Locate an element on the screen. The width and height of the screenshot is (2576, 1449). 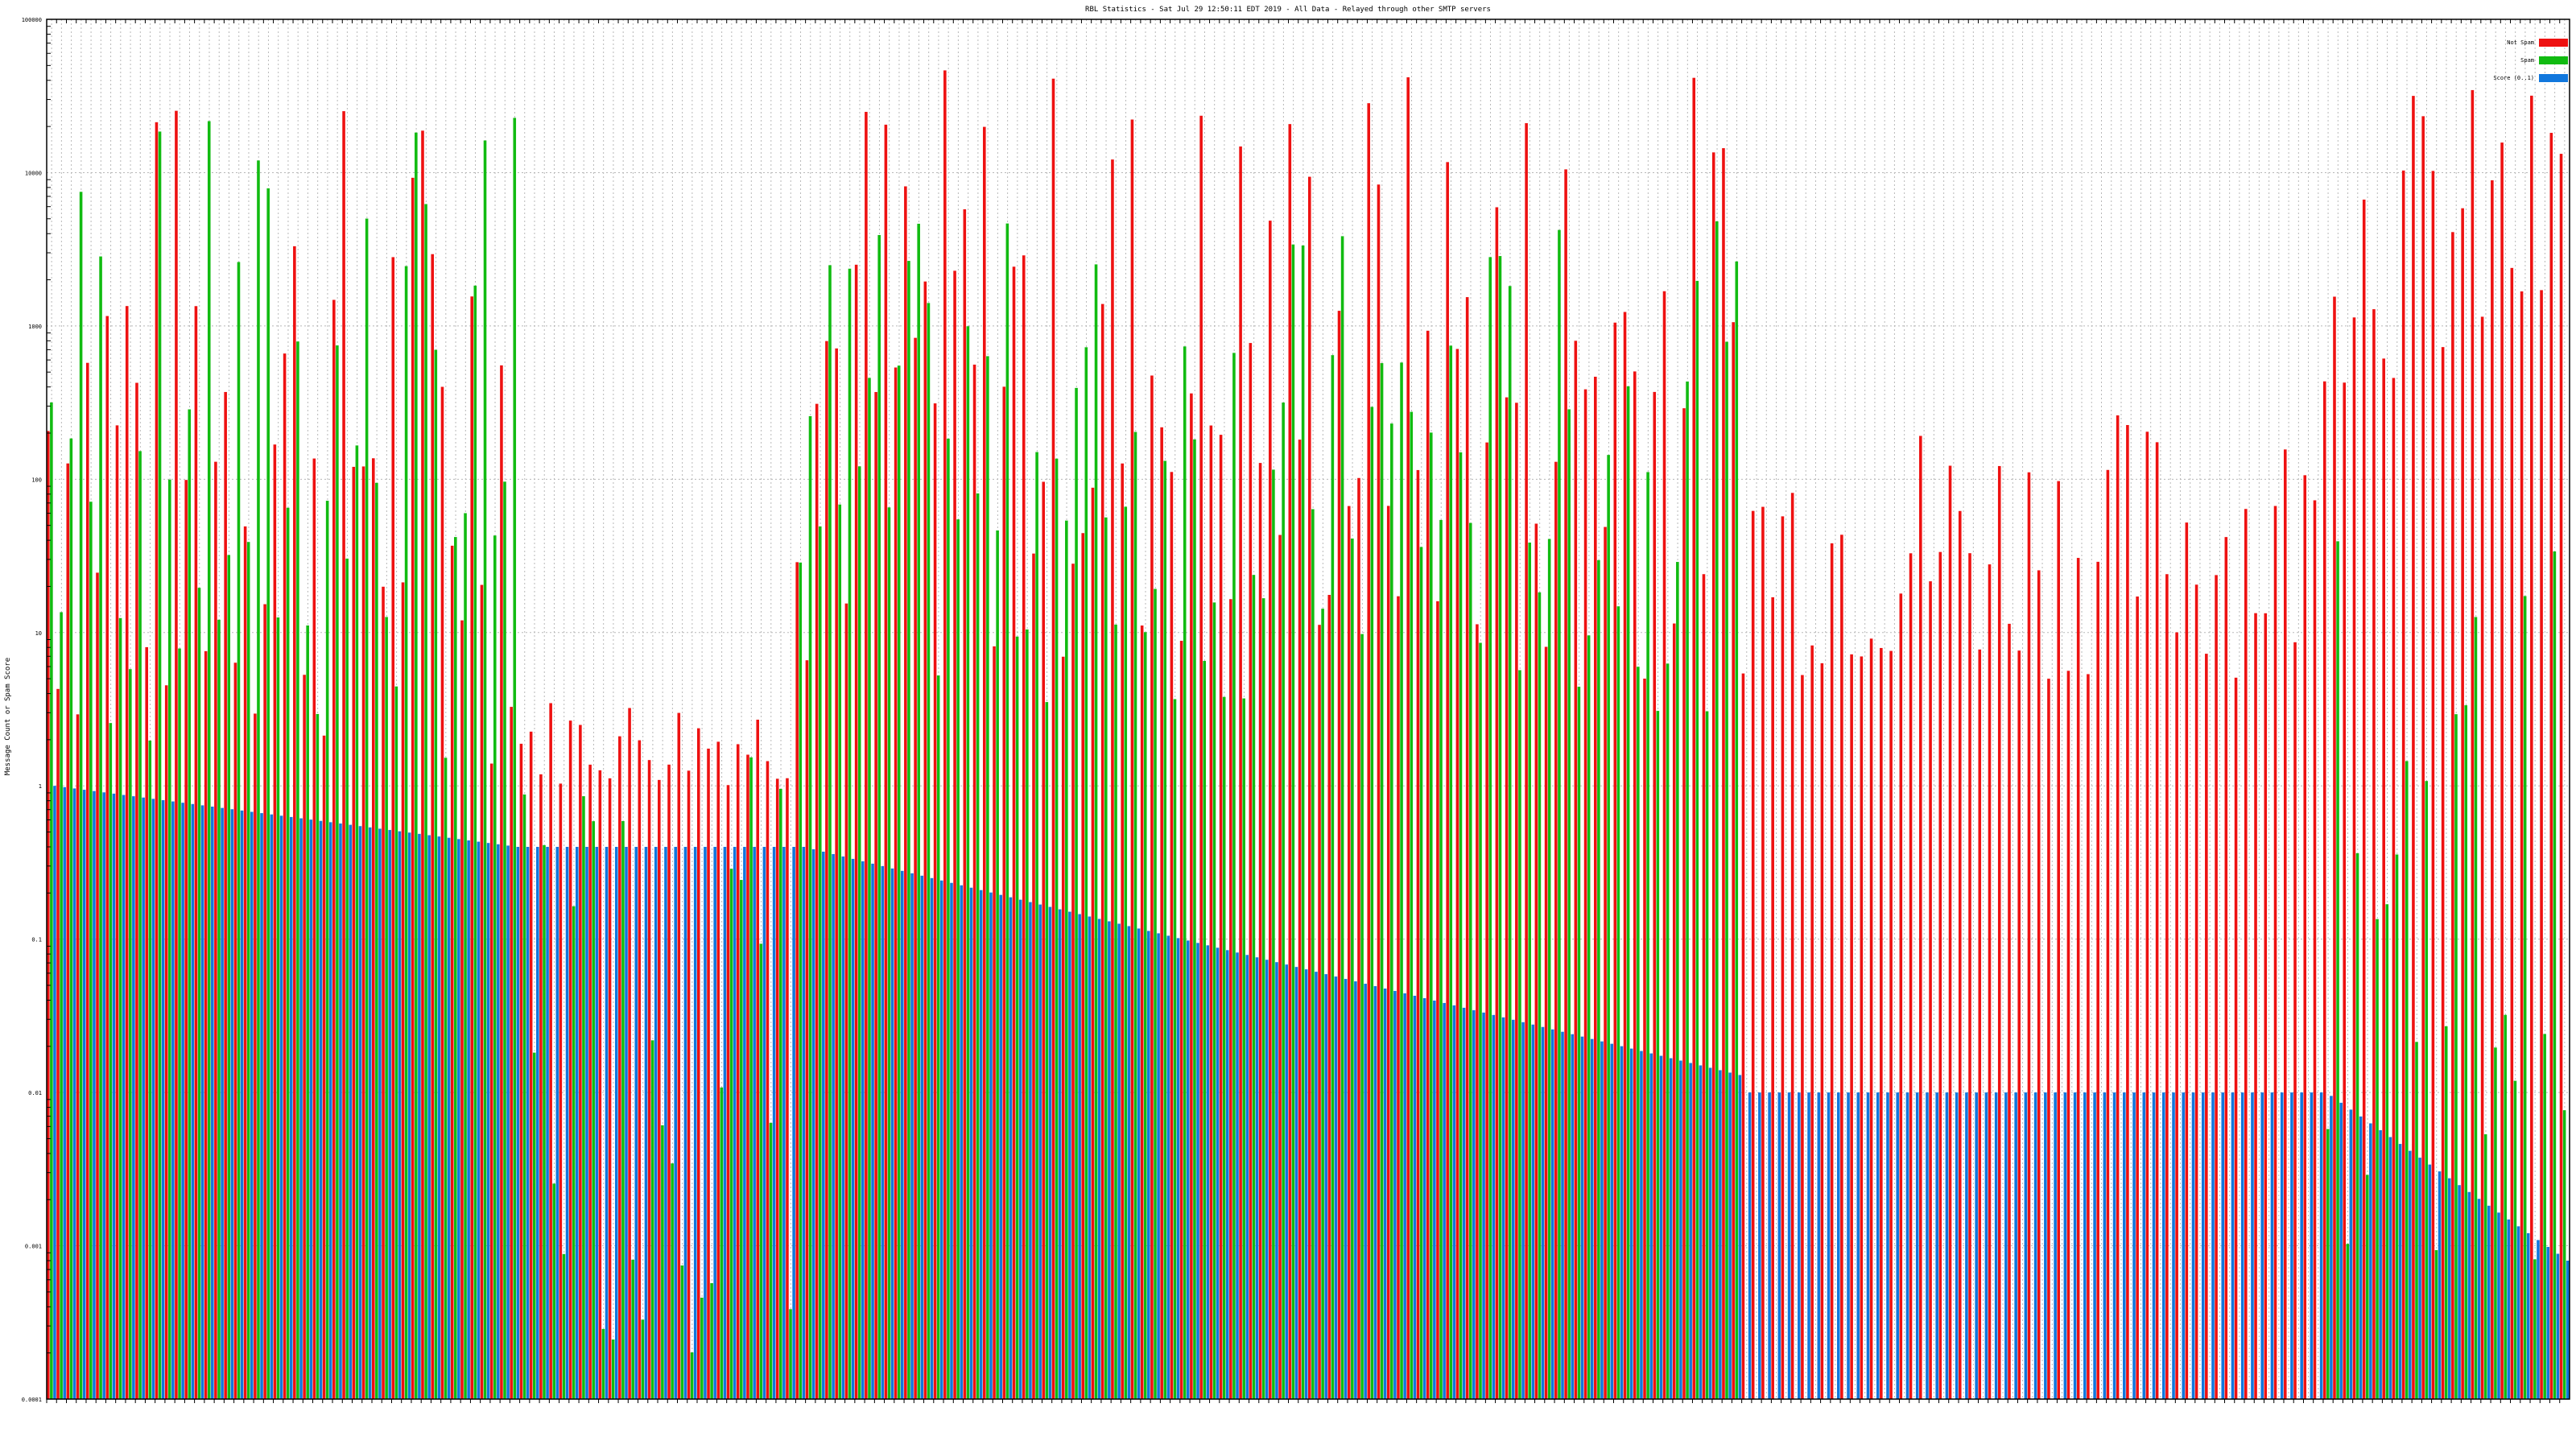
legend-label: Not Spam is located at coordinates (2520, 42).